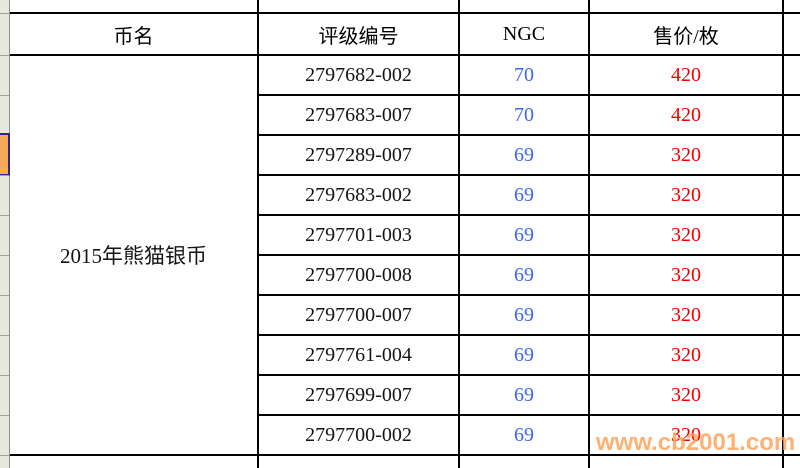 This screenshot has width=800, height=468. What do you see at coordinates (359, 396) in the screenshot?
I see `grading-number-cell: 2797699-007` at bounding box center [359, 396].